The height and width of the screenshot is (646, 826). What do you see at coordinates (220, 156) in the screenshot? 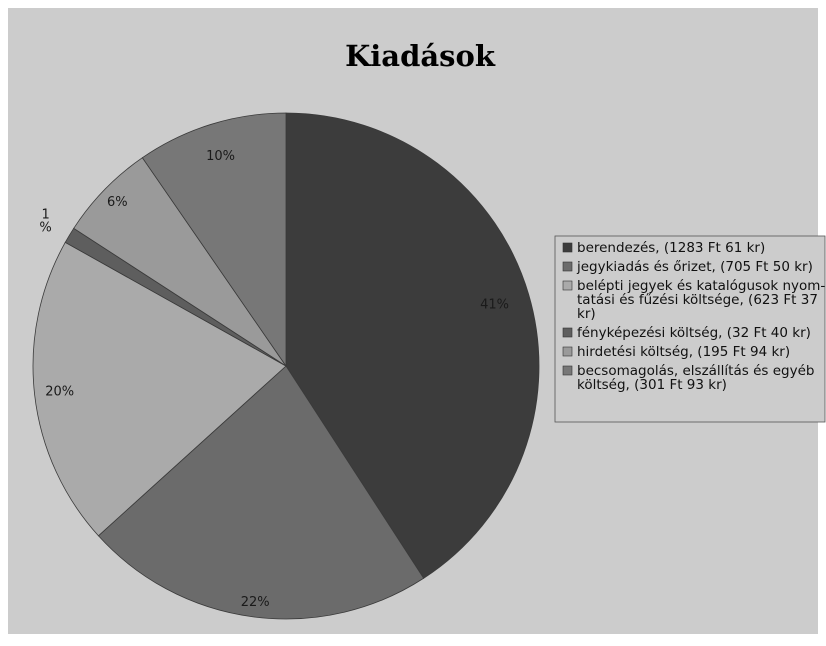
I see `pie-label-5: 10%` at bounding box center [220, 156].